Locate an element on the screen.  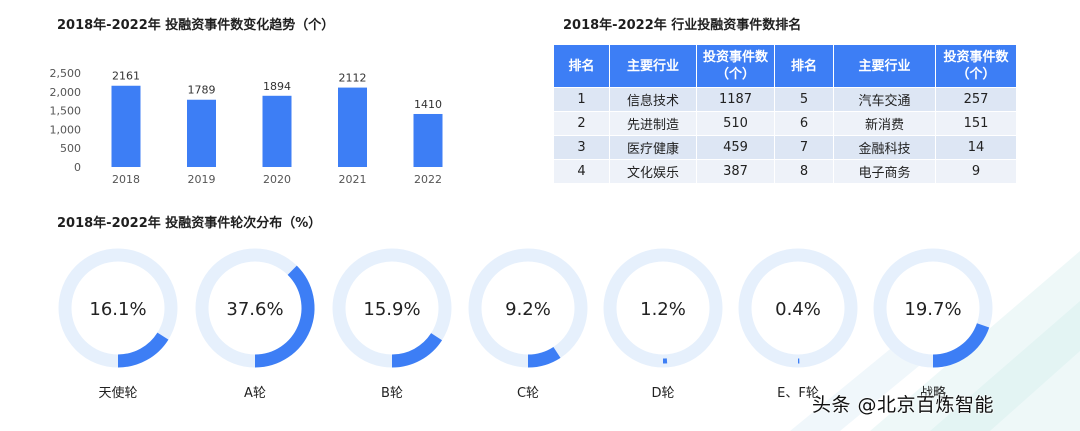
donut-value-label: 16.1% is located at coordinates (117, 309).